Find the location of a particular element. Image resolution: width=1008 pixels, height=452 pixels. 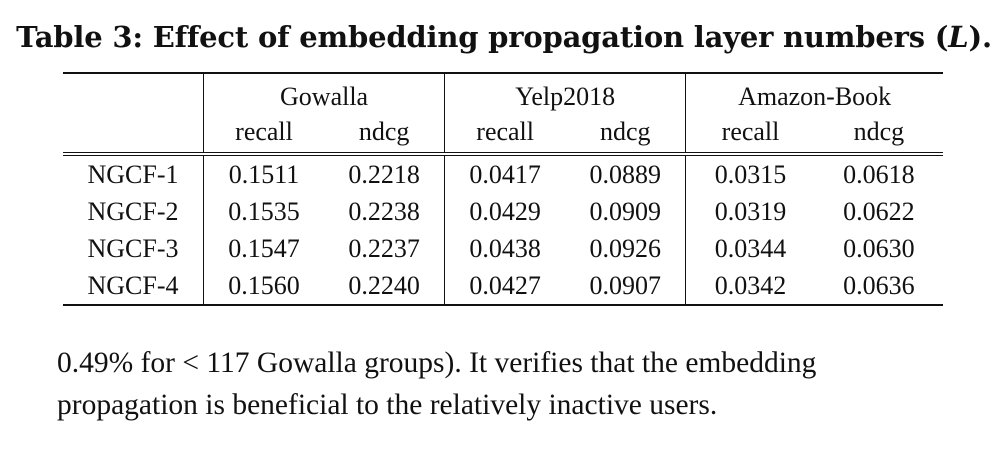

table-cell: 0.2237 is located at coordinates (384, 248).